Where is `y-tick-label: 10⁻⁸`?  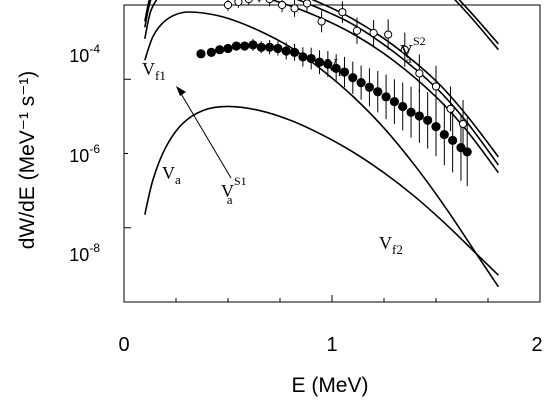
y-tick-label: 10⁻⁸ is located at coordinates (84, 253).